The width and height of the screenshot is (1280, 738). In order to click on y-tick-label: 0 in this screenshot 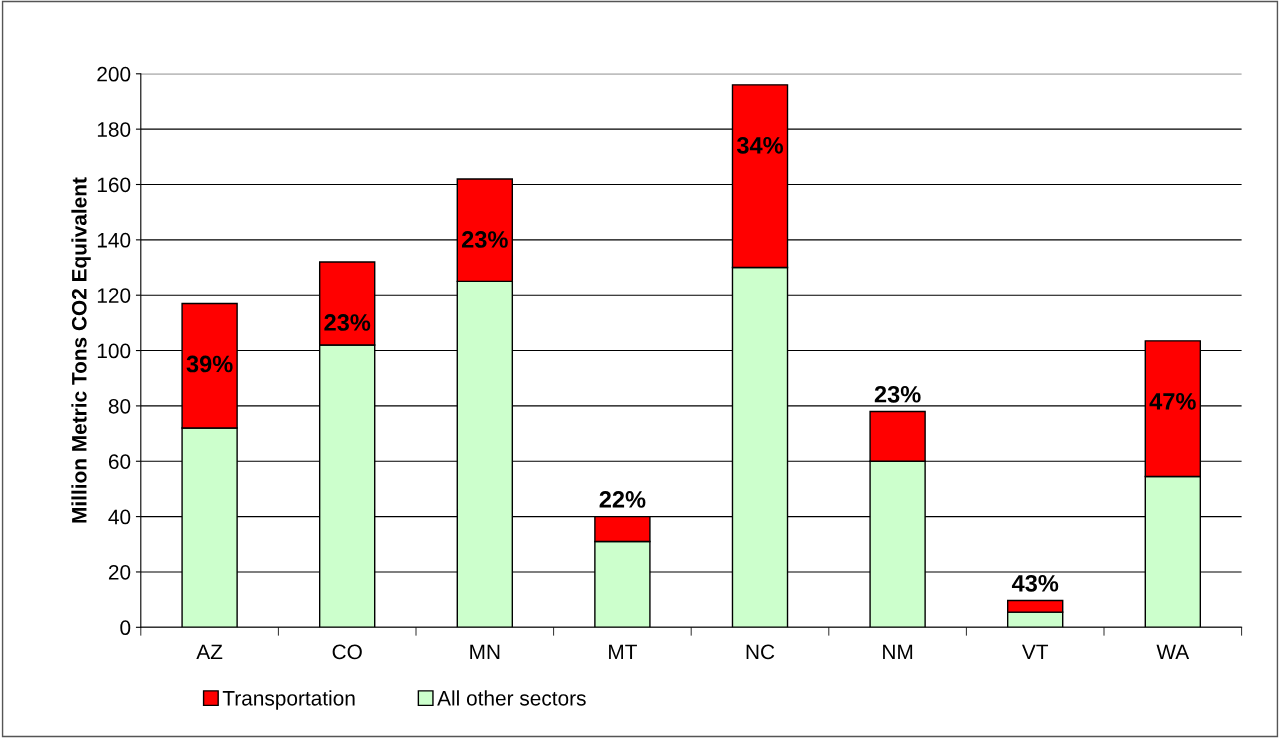, I will do `click(125, 628)`.